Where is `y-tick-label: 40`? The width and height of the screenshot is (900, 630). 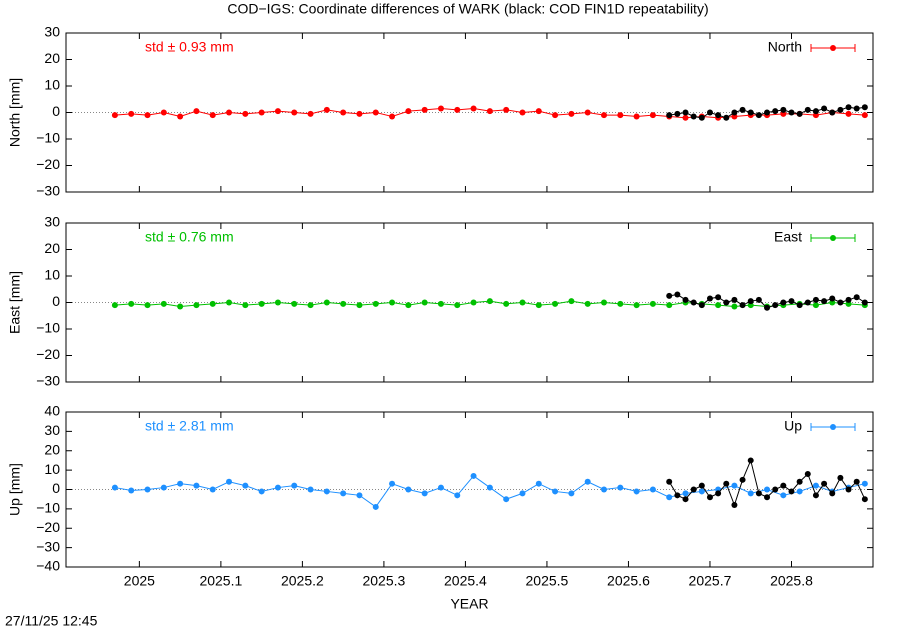
y-tick-label: 40 is located at coordinates (52, 411).